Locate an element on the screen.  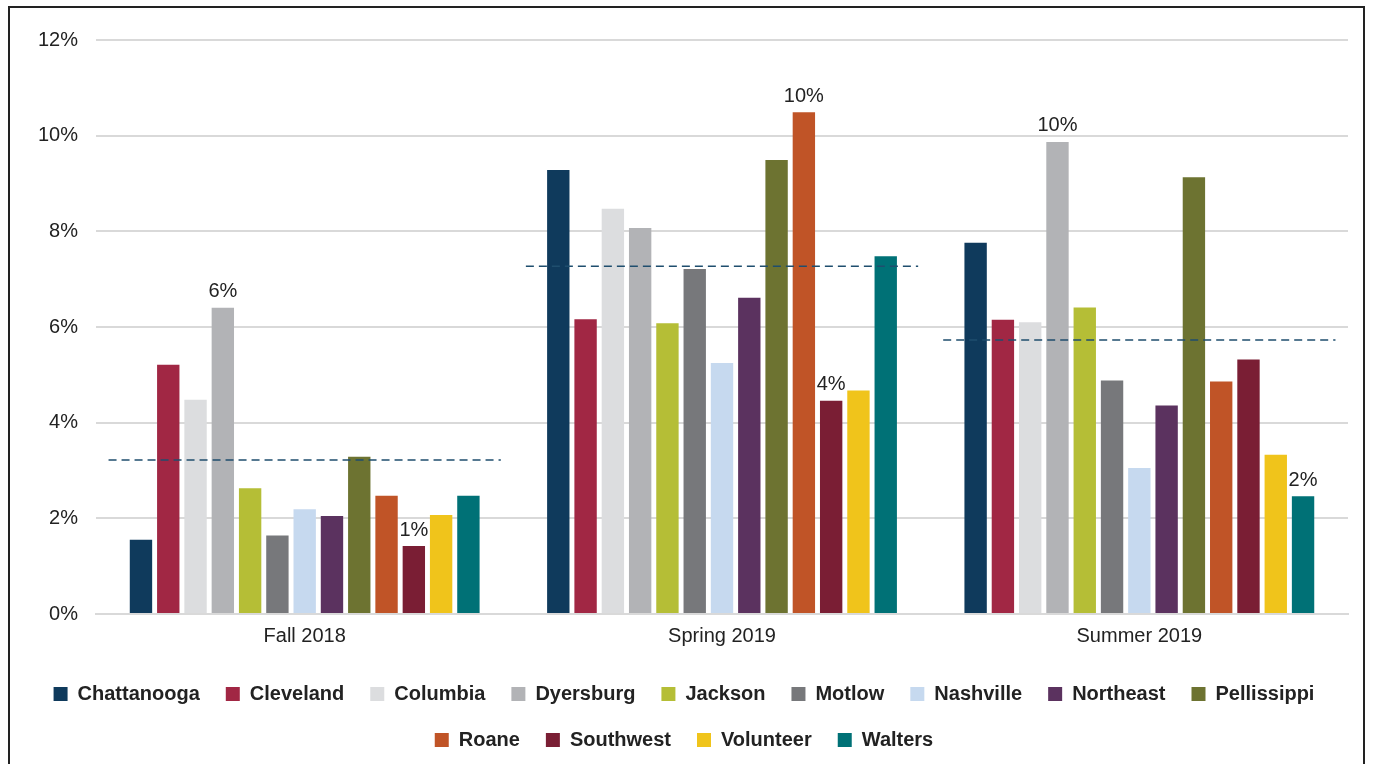
data-label: 1% is located at coordinates (414, 528).